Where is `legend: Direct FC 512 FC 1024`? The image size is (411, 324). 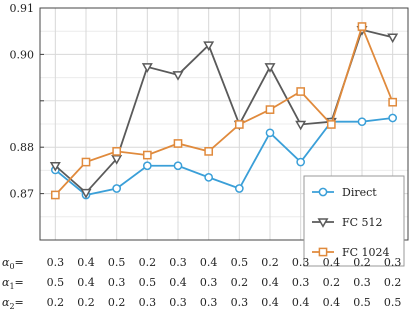 legend: Direct FC 512 FC 1024 is located at coordinates (354, 221).